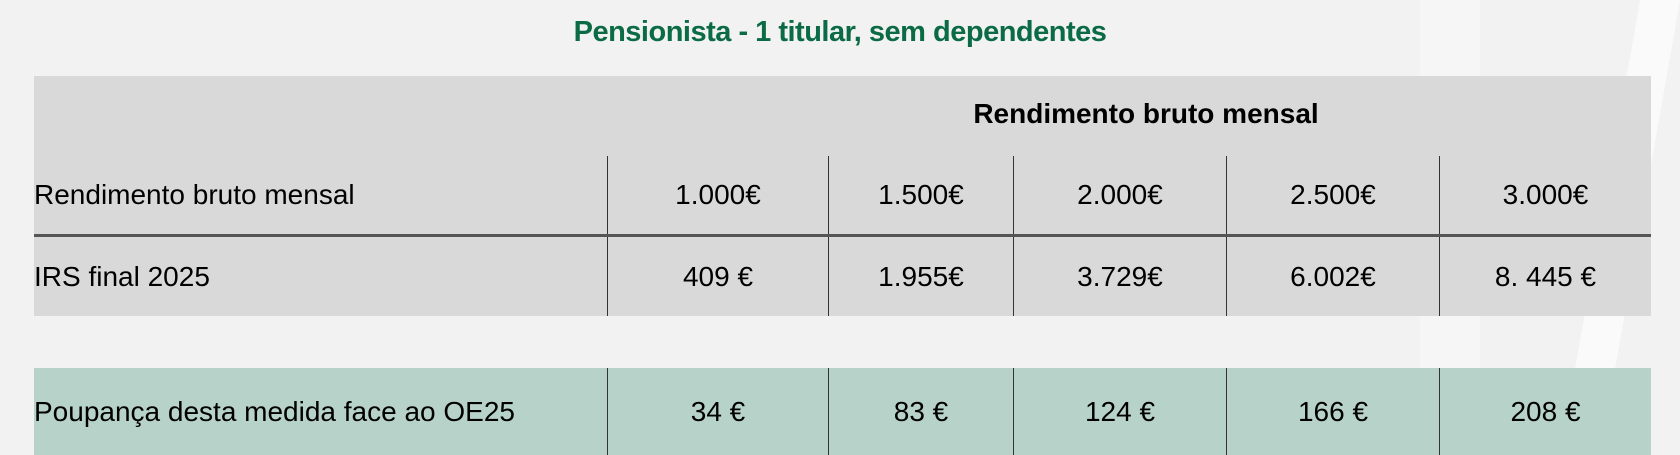 The width and height of the screenshot is (1680, 455). I want to click on table-cell: 34 €, so click(717, 411).